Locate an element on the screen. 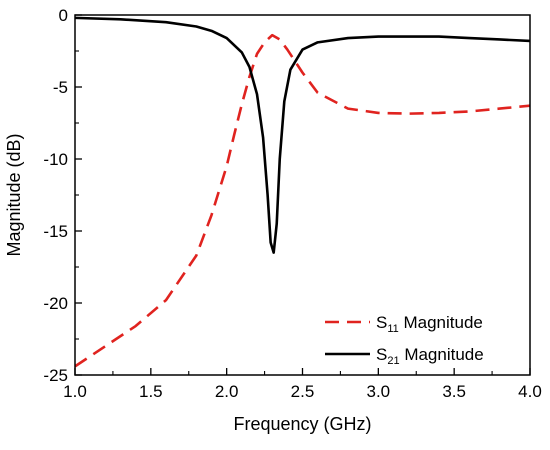 This screenshot has width=550, height=450. y-tick-label: -5 is located at coordinates (60, 87).